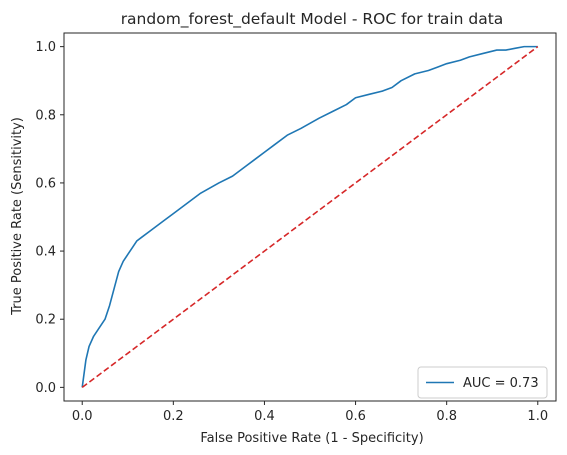 The image size is (567, 455). I want to click on x-tick-label: 1.0, so click(537, 416).